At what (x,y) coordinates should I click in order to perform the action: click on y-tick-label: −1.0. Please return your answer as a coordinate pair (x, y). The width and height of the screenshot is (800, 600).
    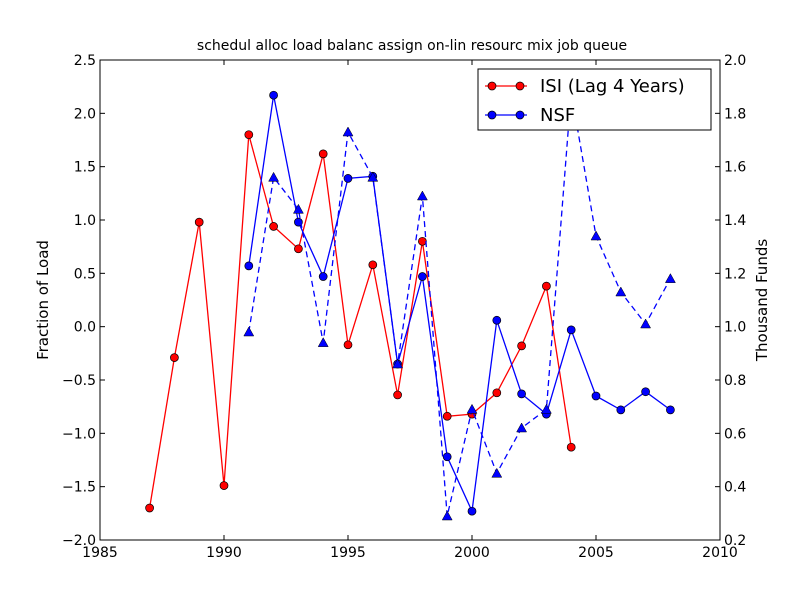
    Looking at the image, I should click on (79, 434).